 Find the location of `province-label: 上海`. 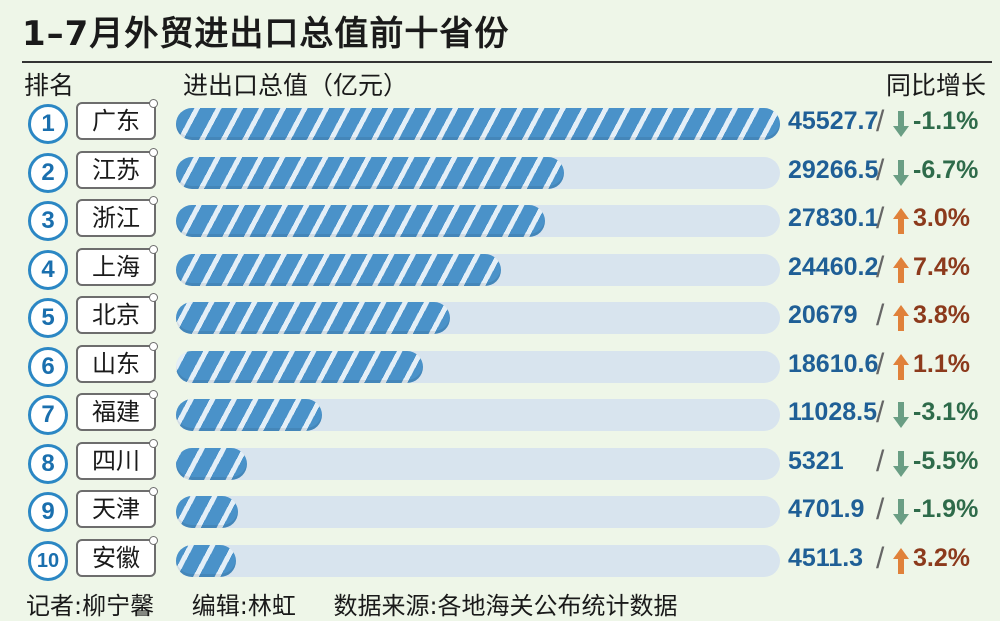

province-label: 上海 is located at coordinates (117, 265).